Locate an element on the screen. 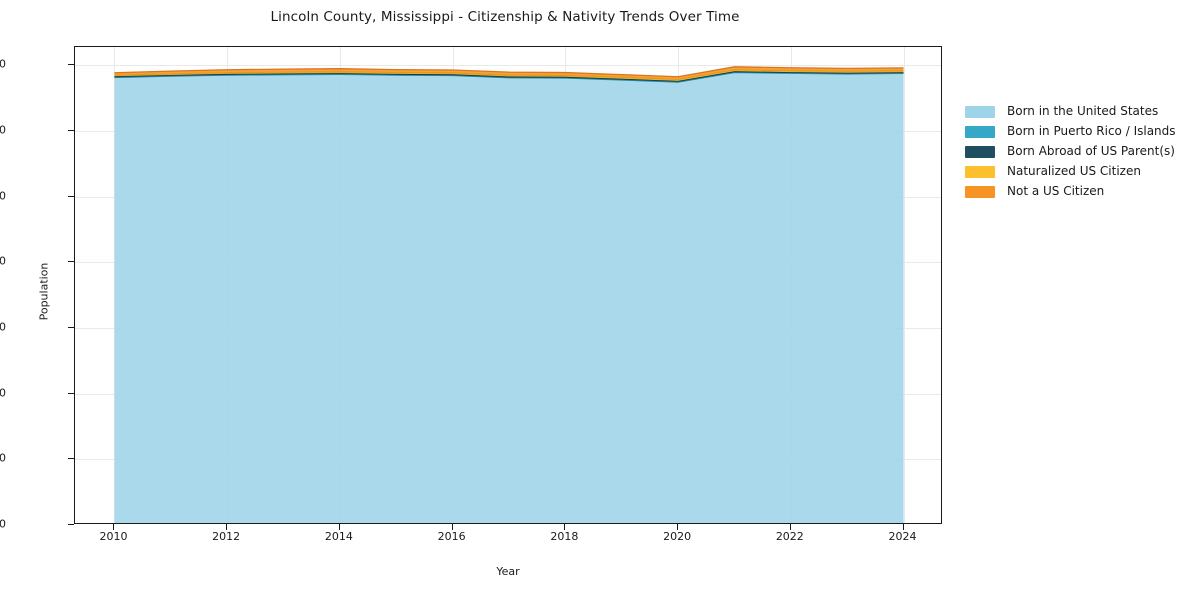 Image resolution: width=1189 pixels, height=590 pixels. y-tick-label: 35,000 is located at coordinates (3, 64).